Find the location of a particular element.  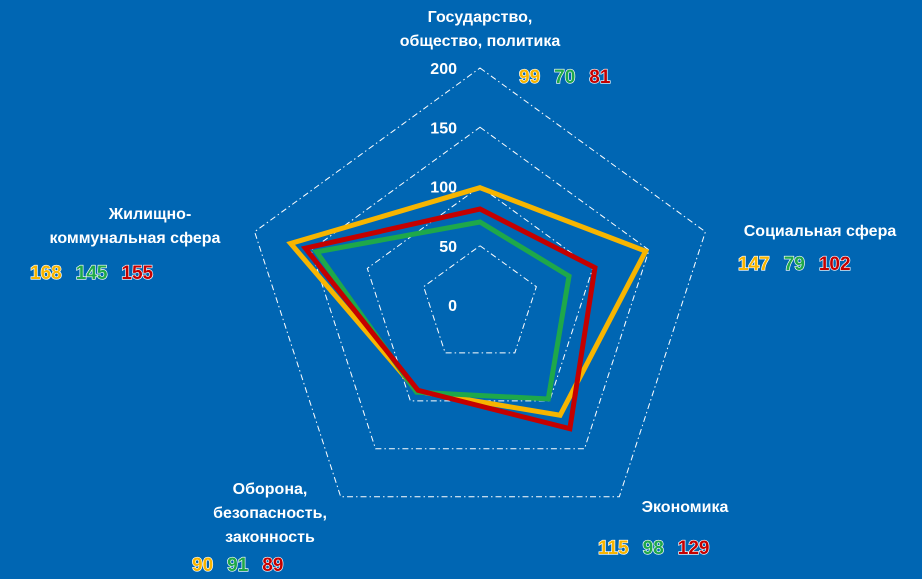

y-tick-label: 150 is located at coordinates (443, 128).